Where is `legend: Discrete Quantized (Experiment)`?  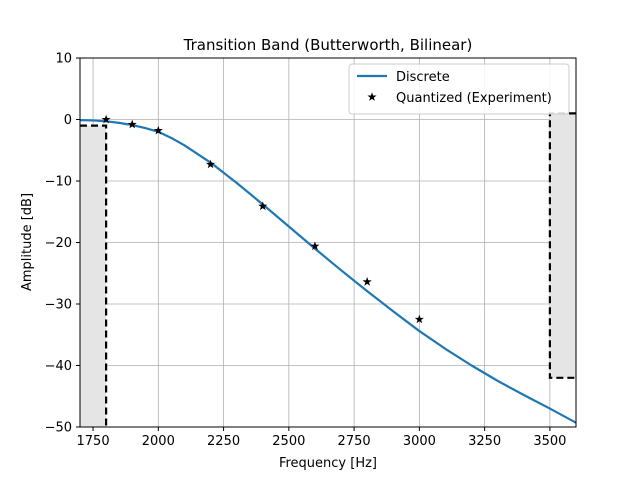
legend: Discrete Quantized (Experiment) is located at coordinates (459, 89).